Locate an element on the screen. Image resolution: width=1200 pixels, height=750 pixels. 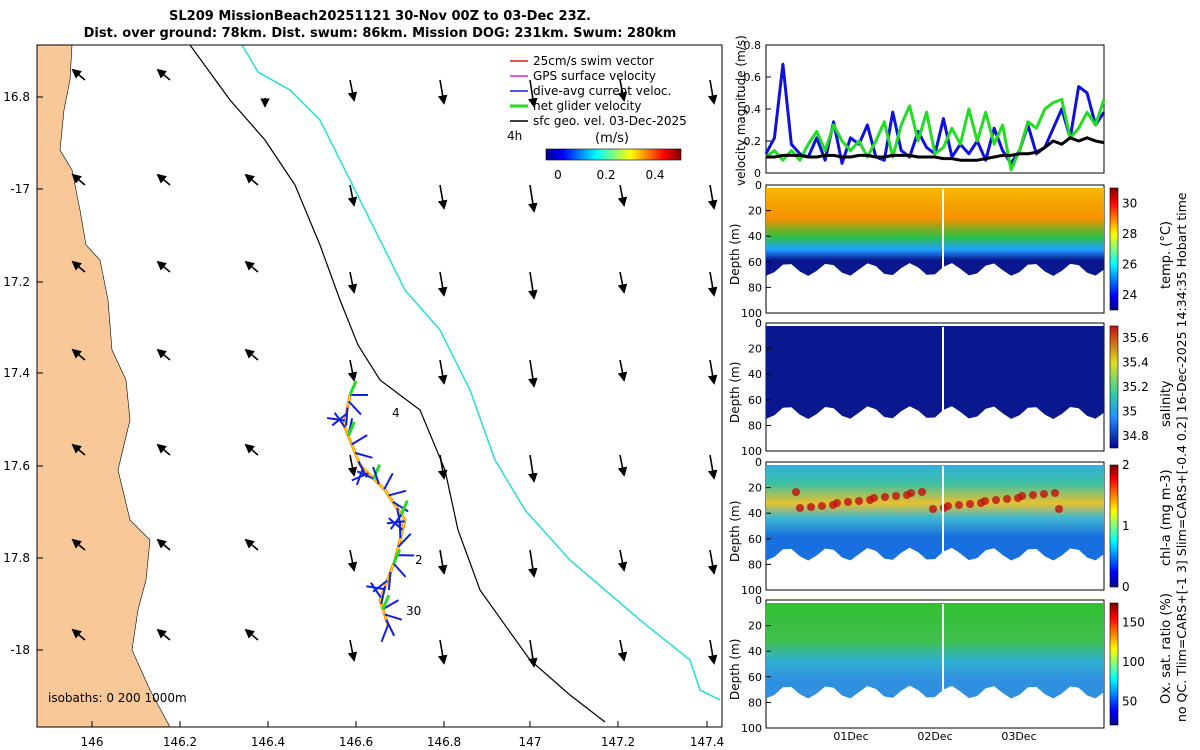
section-colorbar-temp is located at coordinates (1114, 249).